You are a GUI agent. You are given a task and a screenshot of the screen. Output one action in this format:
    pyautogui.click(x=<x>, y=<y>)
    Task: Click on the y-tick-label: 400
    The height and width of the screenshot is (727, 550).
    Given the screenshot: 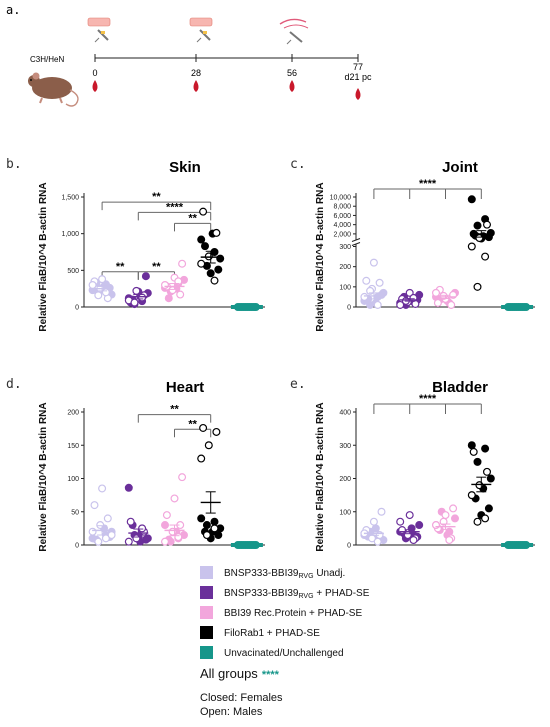 What is the action you would take?
    pyautogui.click(x=345, y=413)
    